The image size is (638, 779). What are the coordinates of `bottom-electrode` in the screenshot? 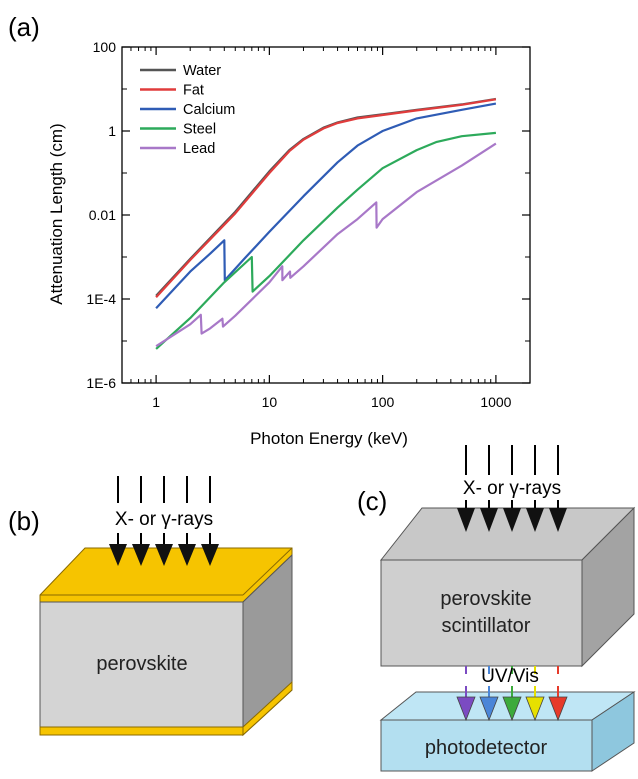 It's located at (141, 731).